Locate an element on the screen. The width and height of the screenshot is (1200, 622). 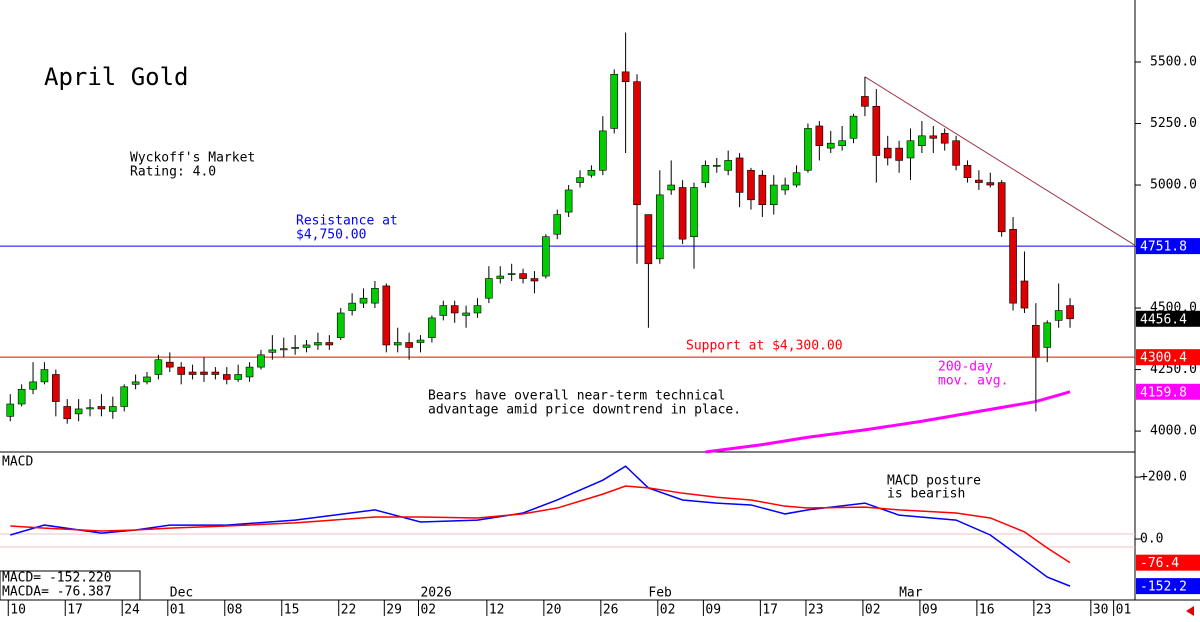
y-tick-label: 5250.0 is located at coordinates (1173, 123).